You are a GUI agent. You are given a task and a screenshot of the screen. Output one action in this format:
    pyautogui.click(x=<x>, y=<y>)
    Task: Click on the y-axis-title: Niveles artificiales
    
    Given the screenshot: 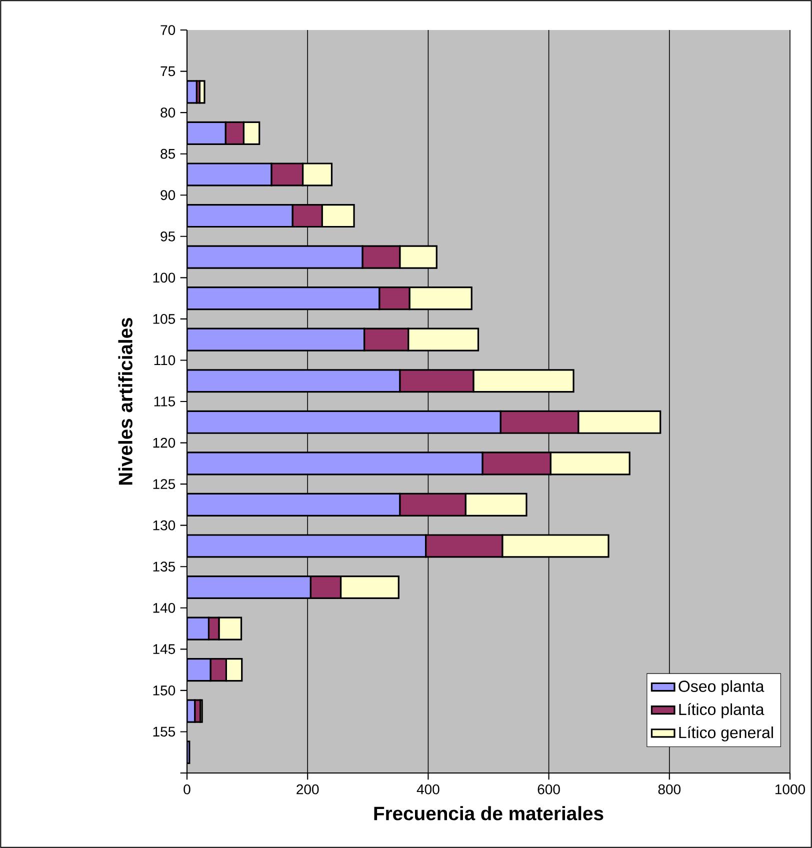 What is the action you would take?
    pyautogui.click(x=125, y=401)
    